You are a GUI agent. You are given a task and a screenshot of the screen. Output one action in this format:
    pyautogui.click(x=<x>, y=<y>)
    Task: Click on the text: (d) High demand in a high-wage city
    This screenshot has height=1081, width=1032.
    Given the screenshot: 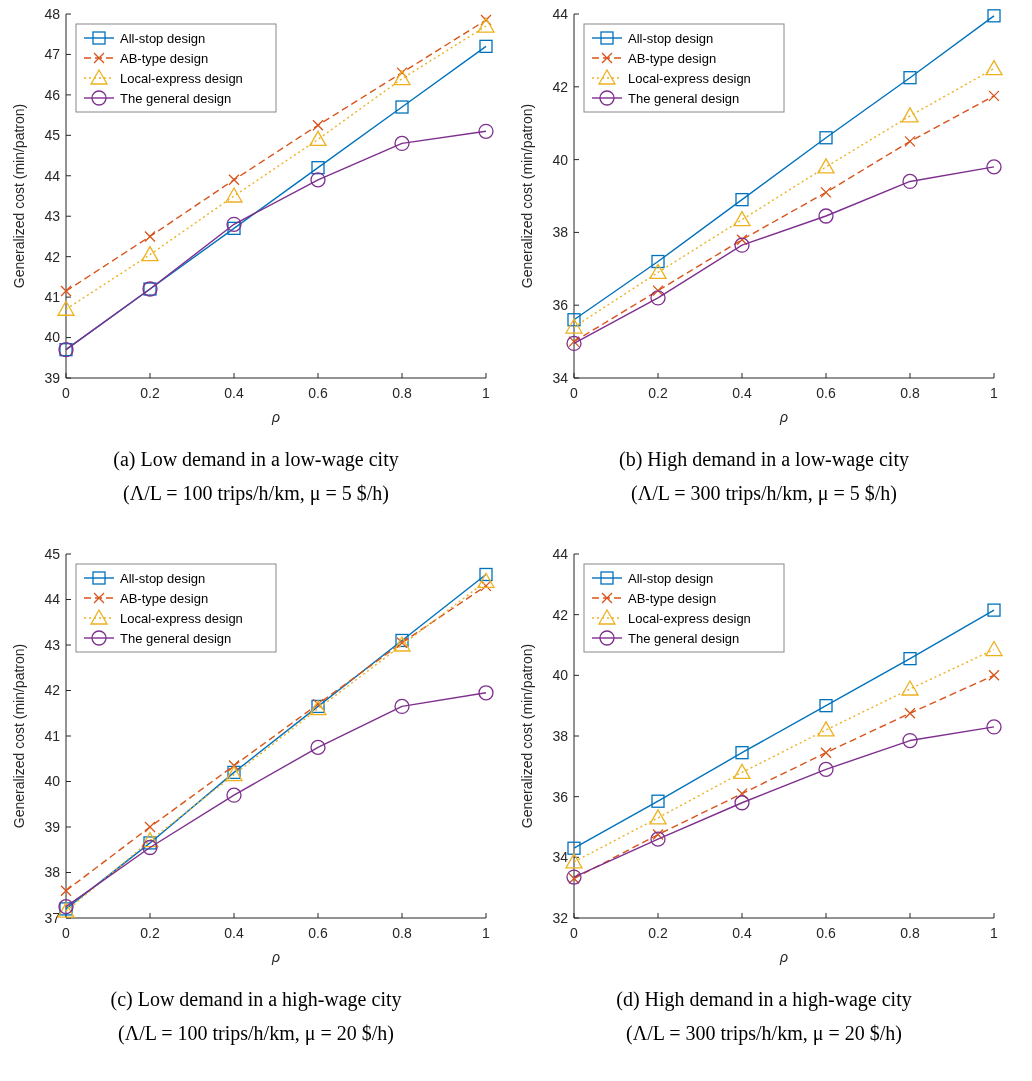 What is the action you would take?
    pyautogui.click(x=764, y=999)
    